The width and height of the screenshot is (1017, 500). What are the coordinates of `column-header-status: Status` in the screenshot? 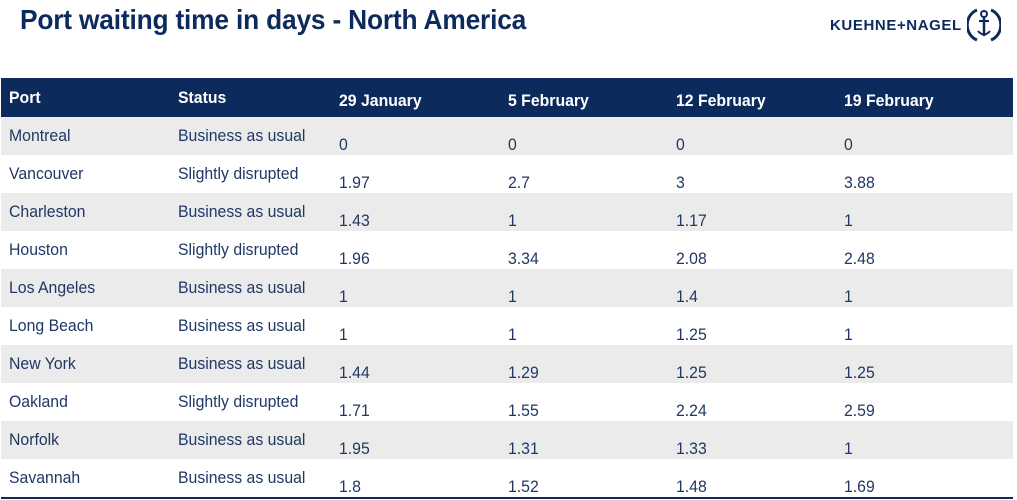 It's located at (202, 97).